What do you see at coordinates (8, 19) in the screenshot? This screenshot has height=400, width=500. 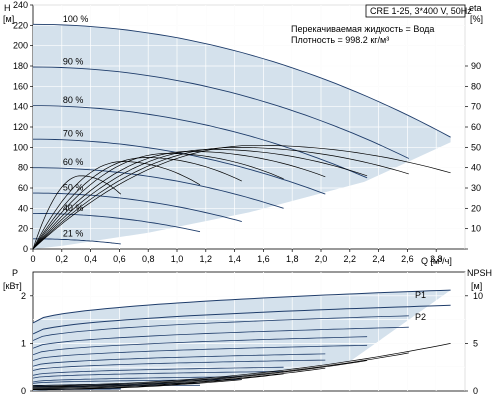 I see `head-axis-unit: [м]` at bounding box center [8, 19].